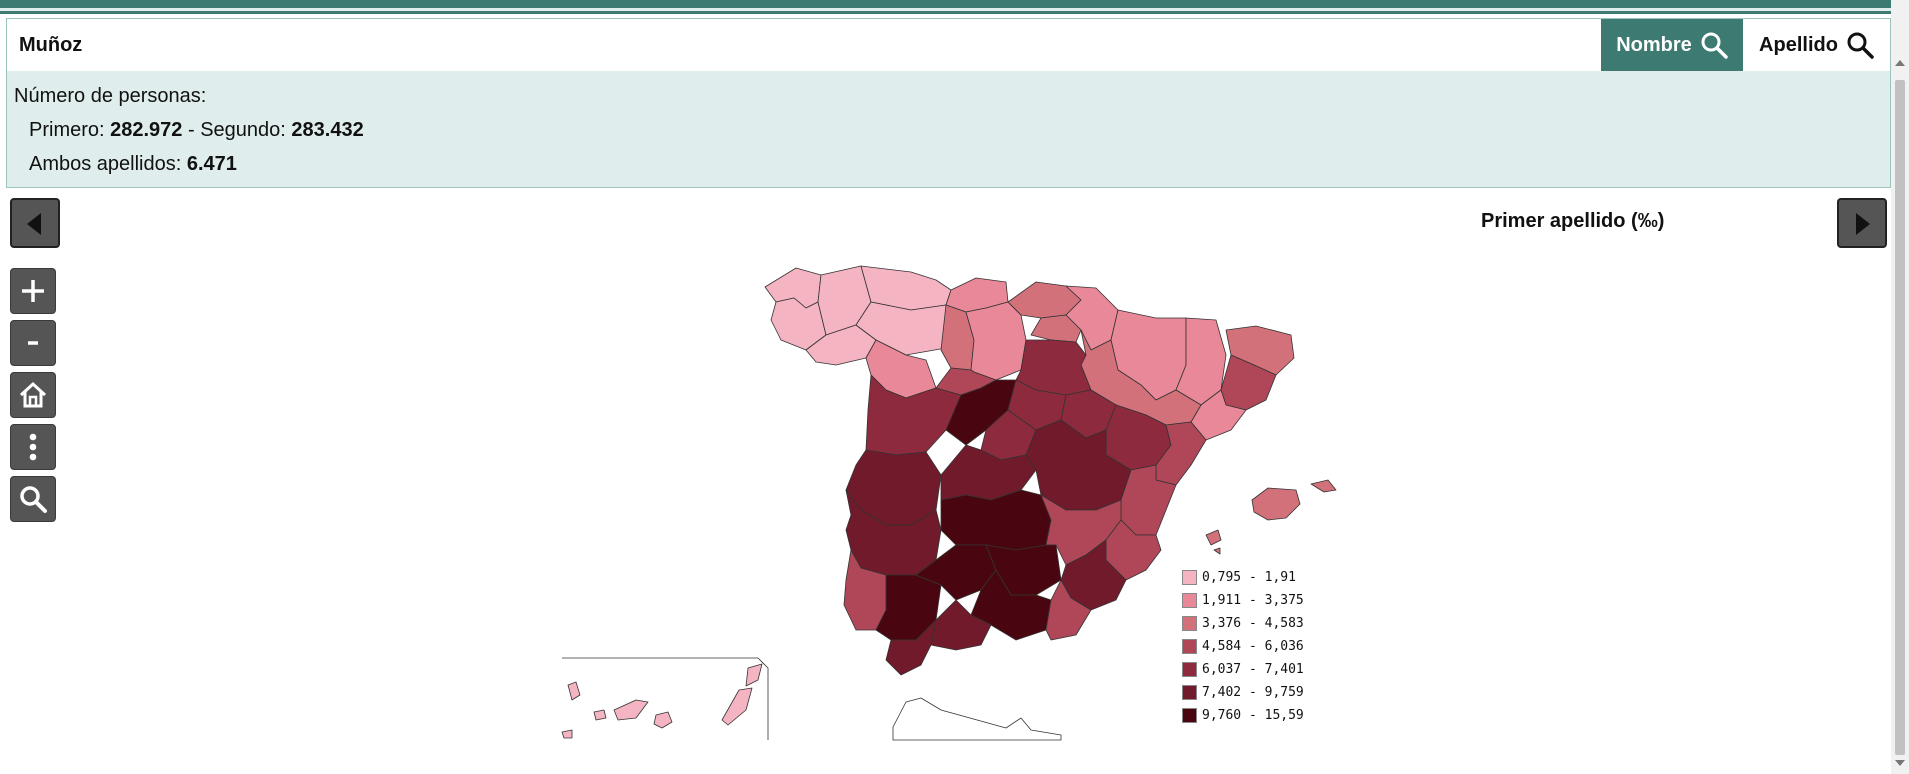 The image size is (1909, 774). I want to click on region-almeria, so click(1068, 610).